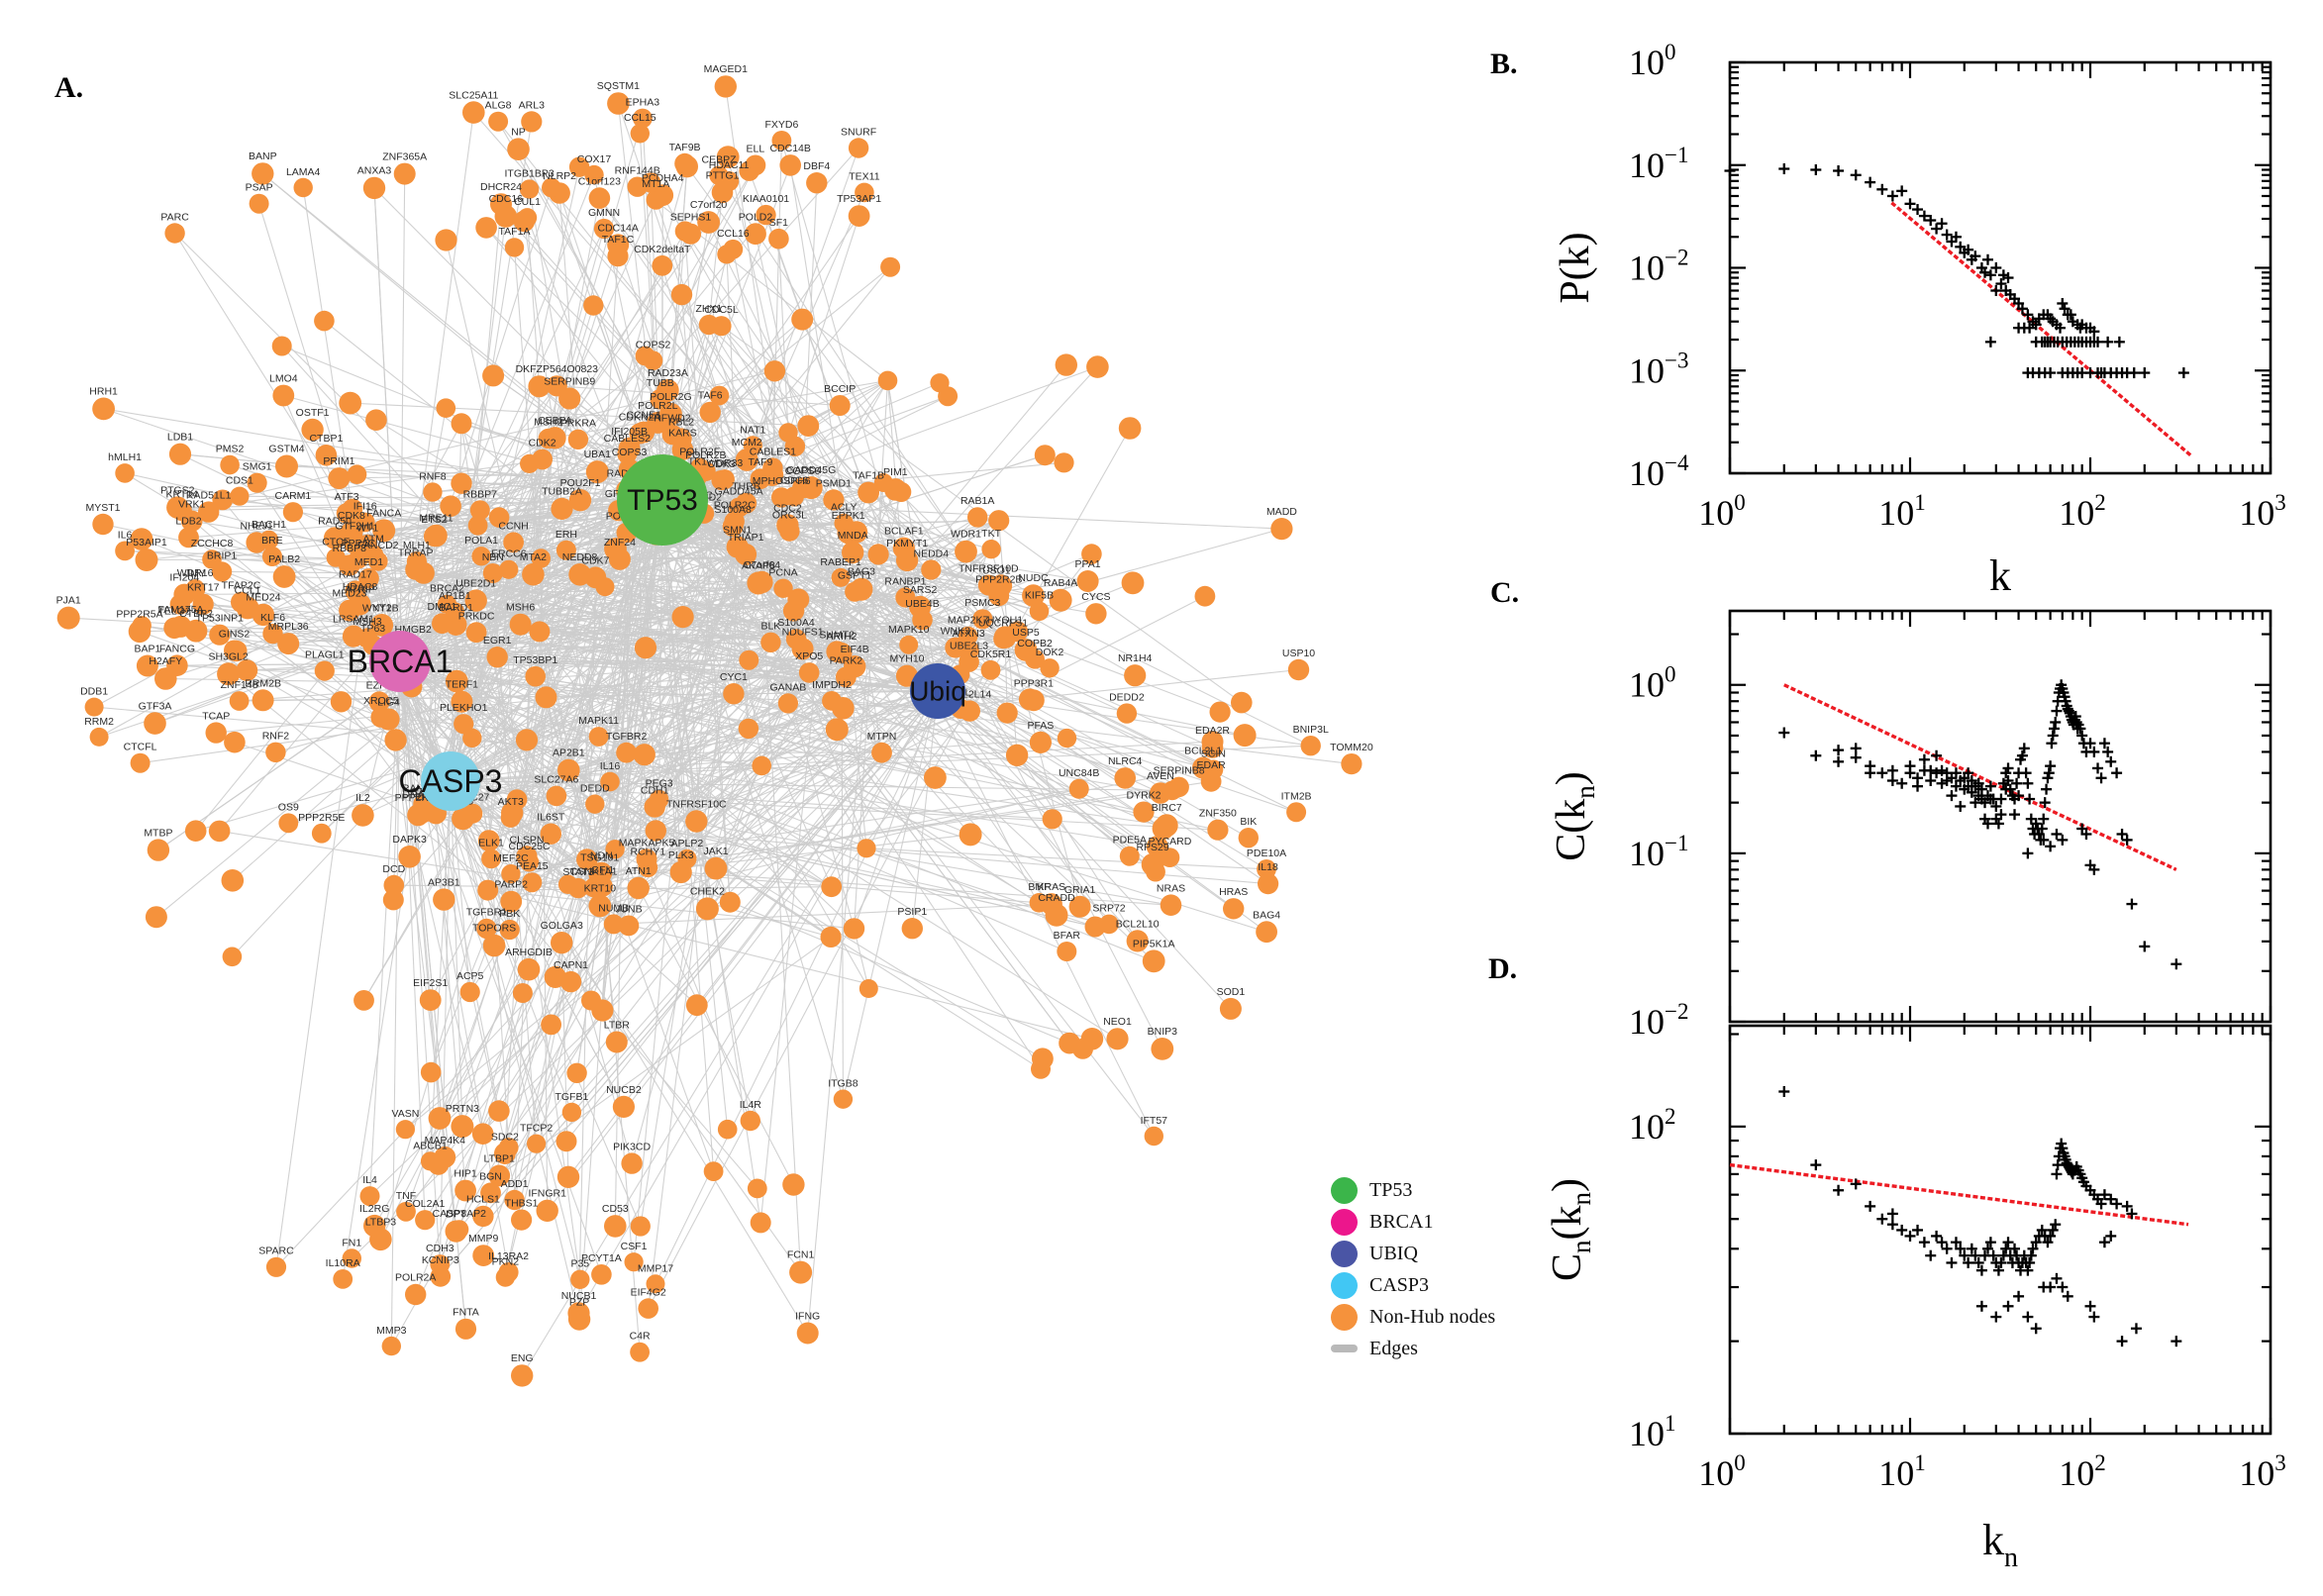 The width and height of the screenshot is (2323, 1596). What do you see at coordinates (1212, 765) in the screenshot?
I see `network-node-label: EDAR` at bounding box center [1212, 765].